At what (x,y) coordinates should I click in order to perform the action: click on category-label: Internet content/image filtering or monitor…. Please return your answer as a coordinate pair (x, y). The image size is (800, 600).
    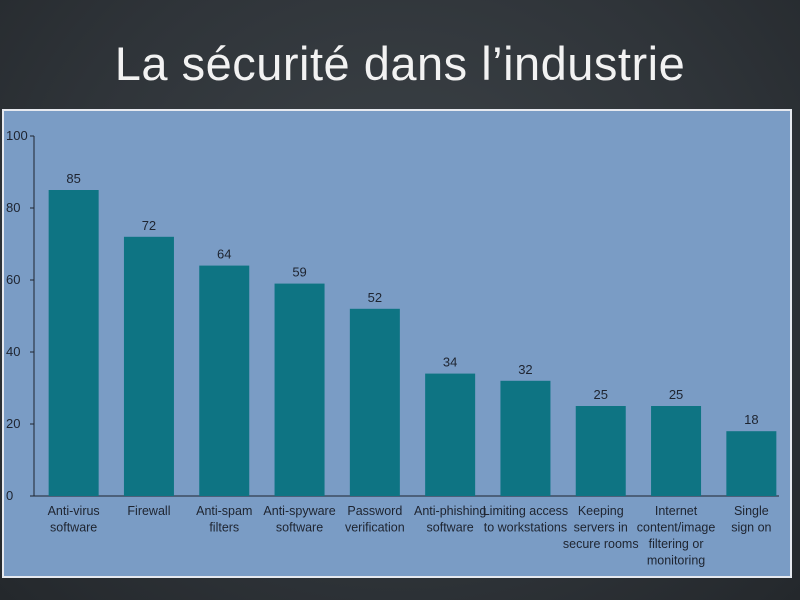
    Looking at the image, I should click on (676, 536).